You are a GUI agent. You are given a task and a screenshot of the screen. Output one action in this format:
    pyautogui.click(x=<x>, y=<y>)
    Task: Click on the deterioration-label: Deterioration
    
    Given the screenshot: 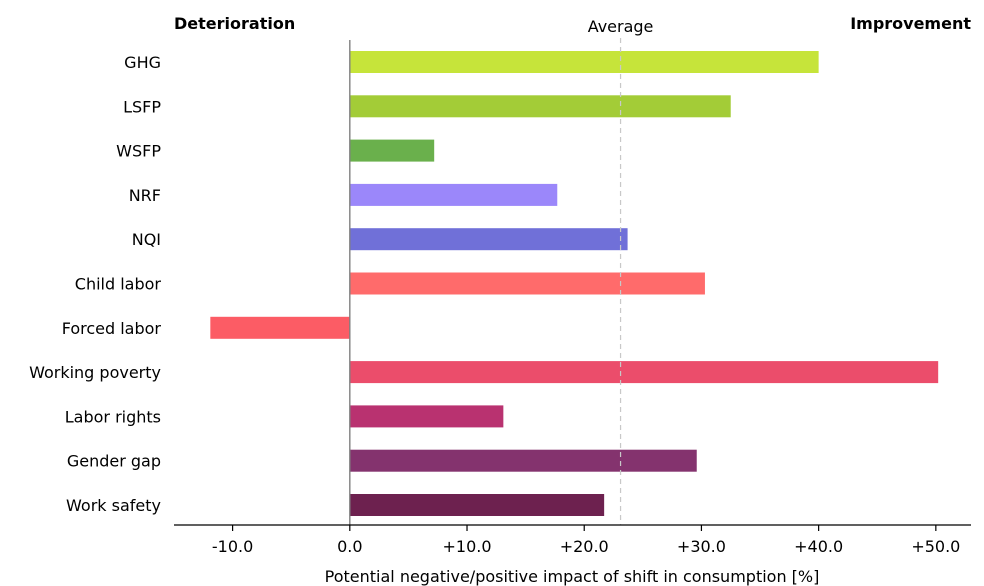 What is the action you would take?
    pyautogui.click(x=234, y=23)
    